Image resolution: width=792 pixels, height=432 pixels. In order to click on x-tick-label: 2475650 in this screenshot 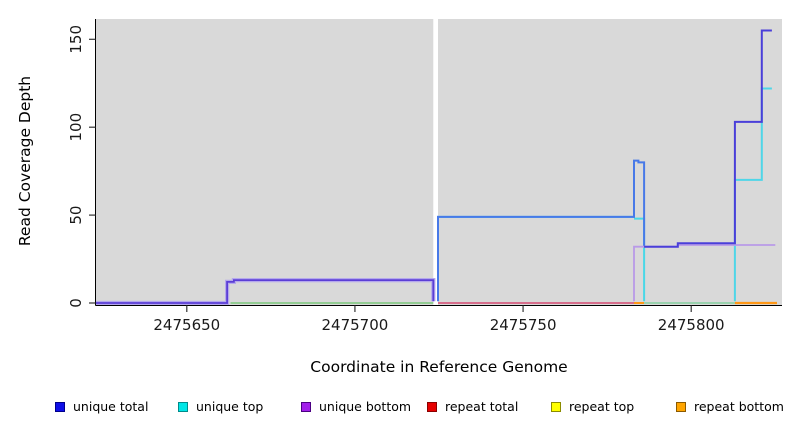, I will do `click(186, 325)`.